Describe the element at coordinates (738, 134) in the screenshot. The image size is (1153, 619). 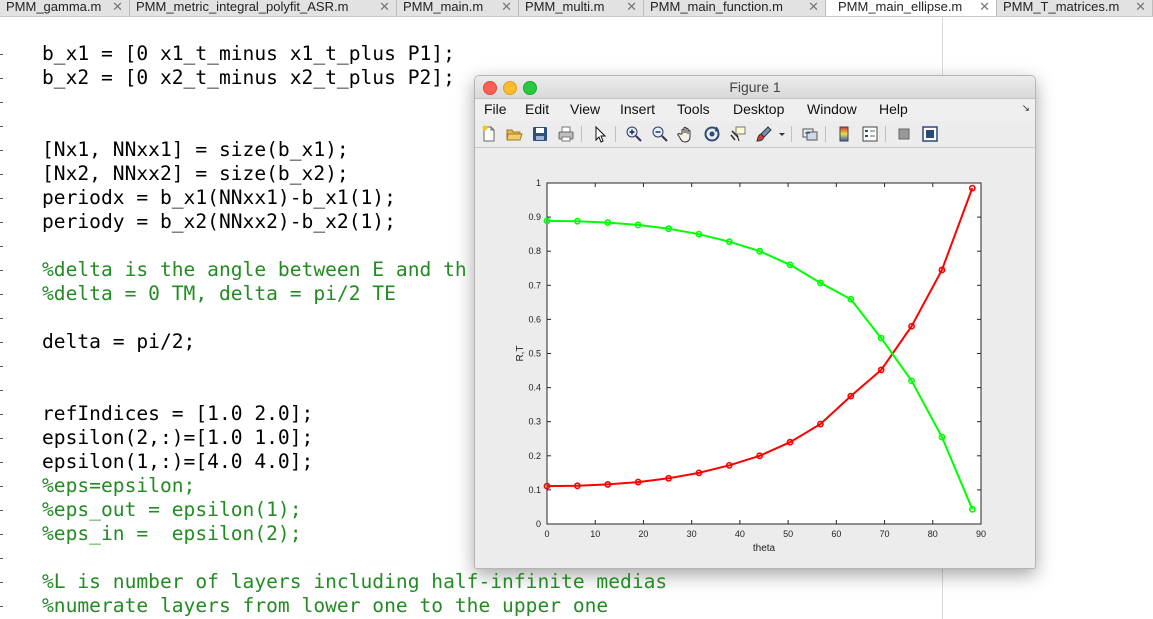
I see `data-cursor-icon` at that location.